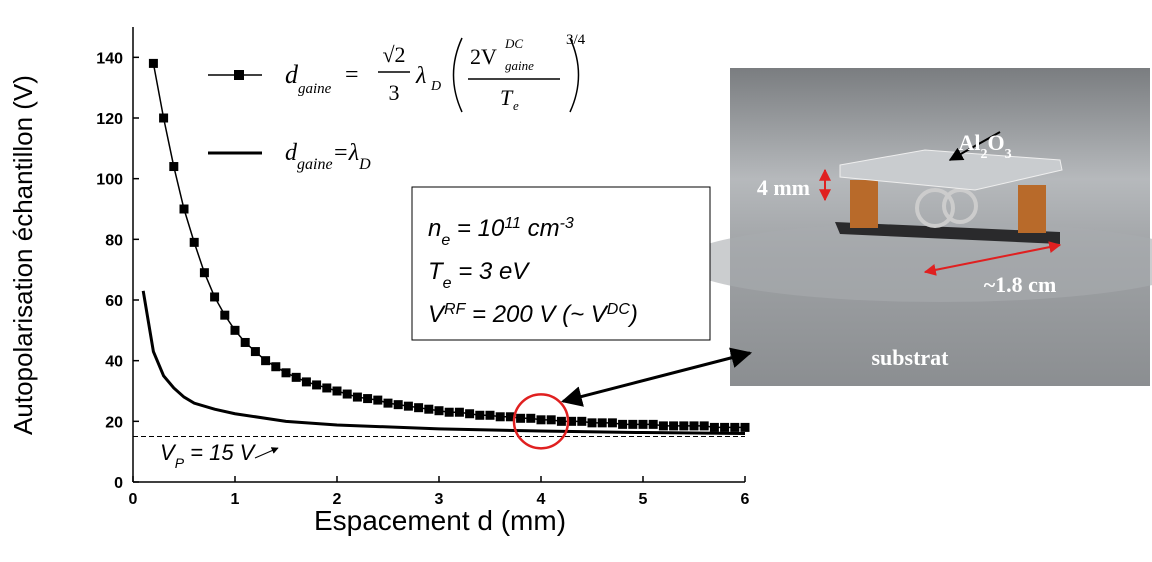  What do you see at coordinates (220, 452) in the screenshot?
I see `text-part: = 15 V` at bounding box center [220, 452].